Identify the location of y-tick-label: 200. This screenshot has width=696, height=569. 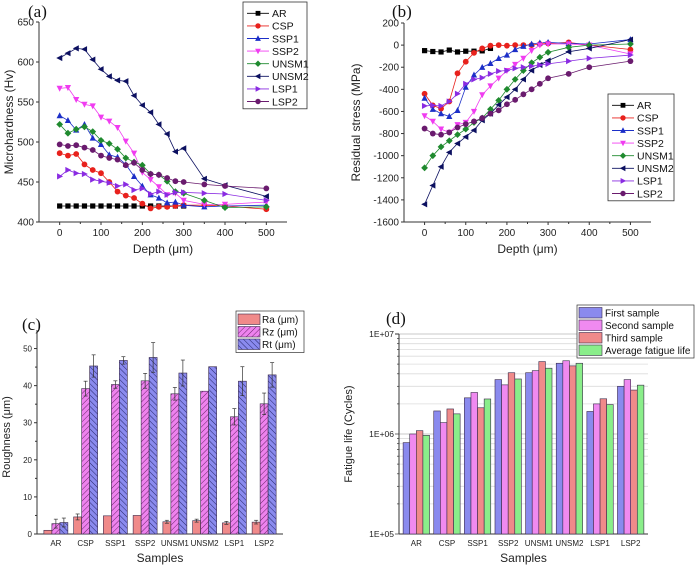
(390, 24).